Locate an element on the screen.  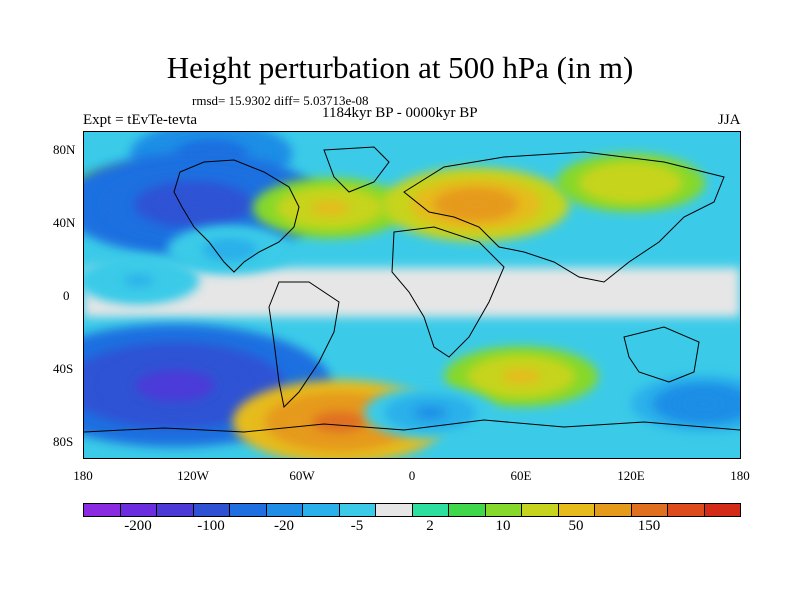
anomaly-equatorial-pacific-low is located at coordinates (142, 280).